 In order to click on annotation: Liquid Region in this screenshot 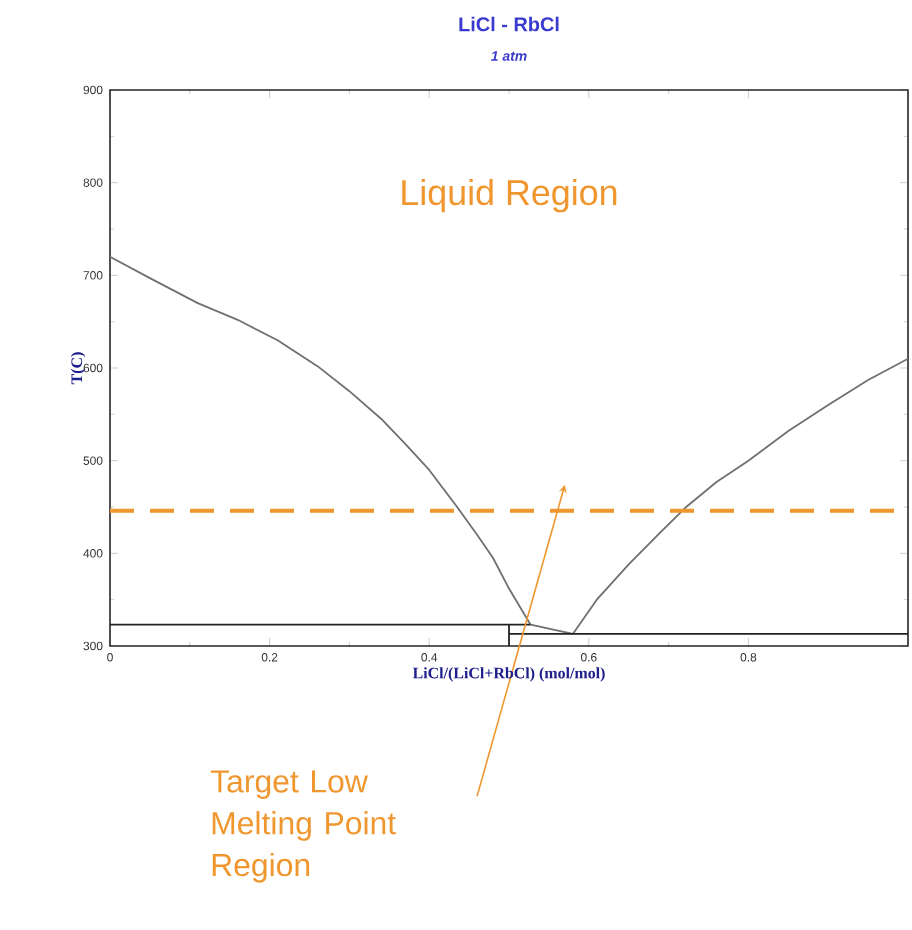, I will do `click(509, 195)`.